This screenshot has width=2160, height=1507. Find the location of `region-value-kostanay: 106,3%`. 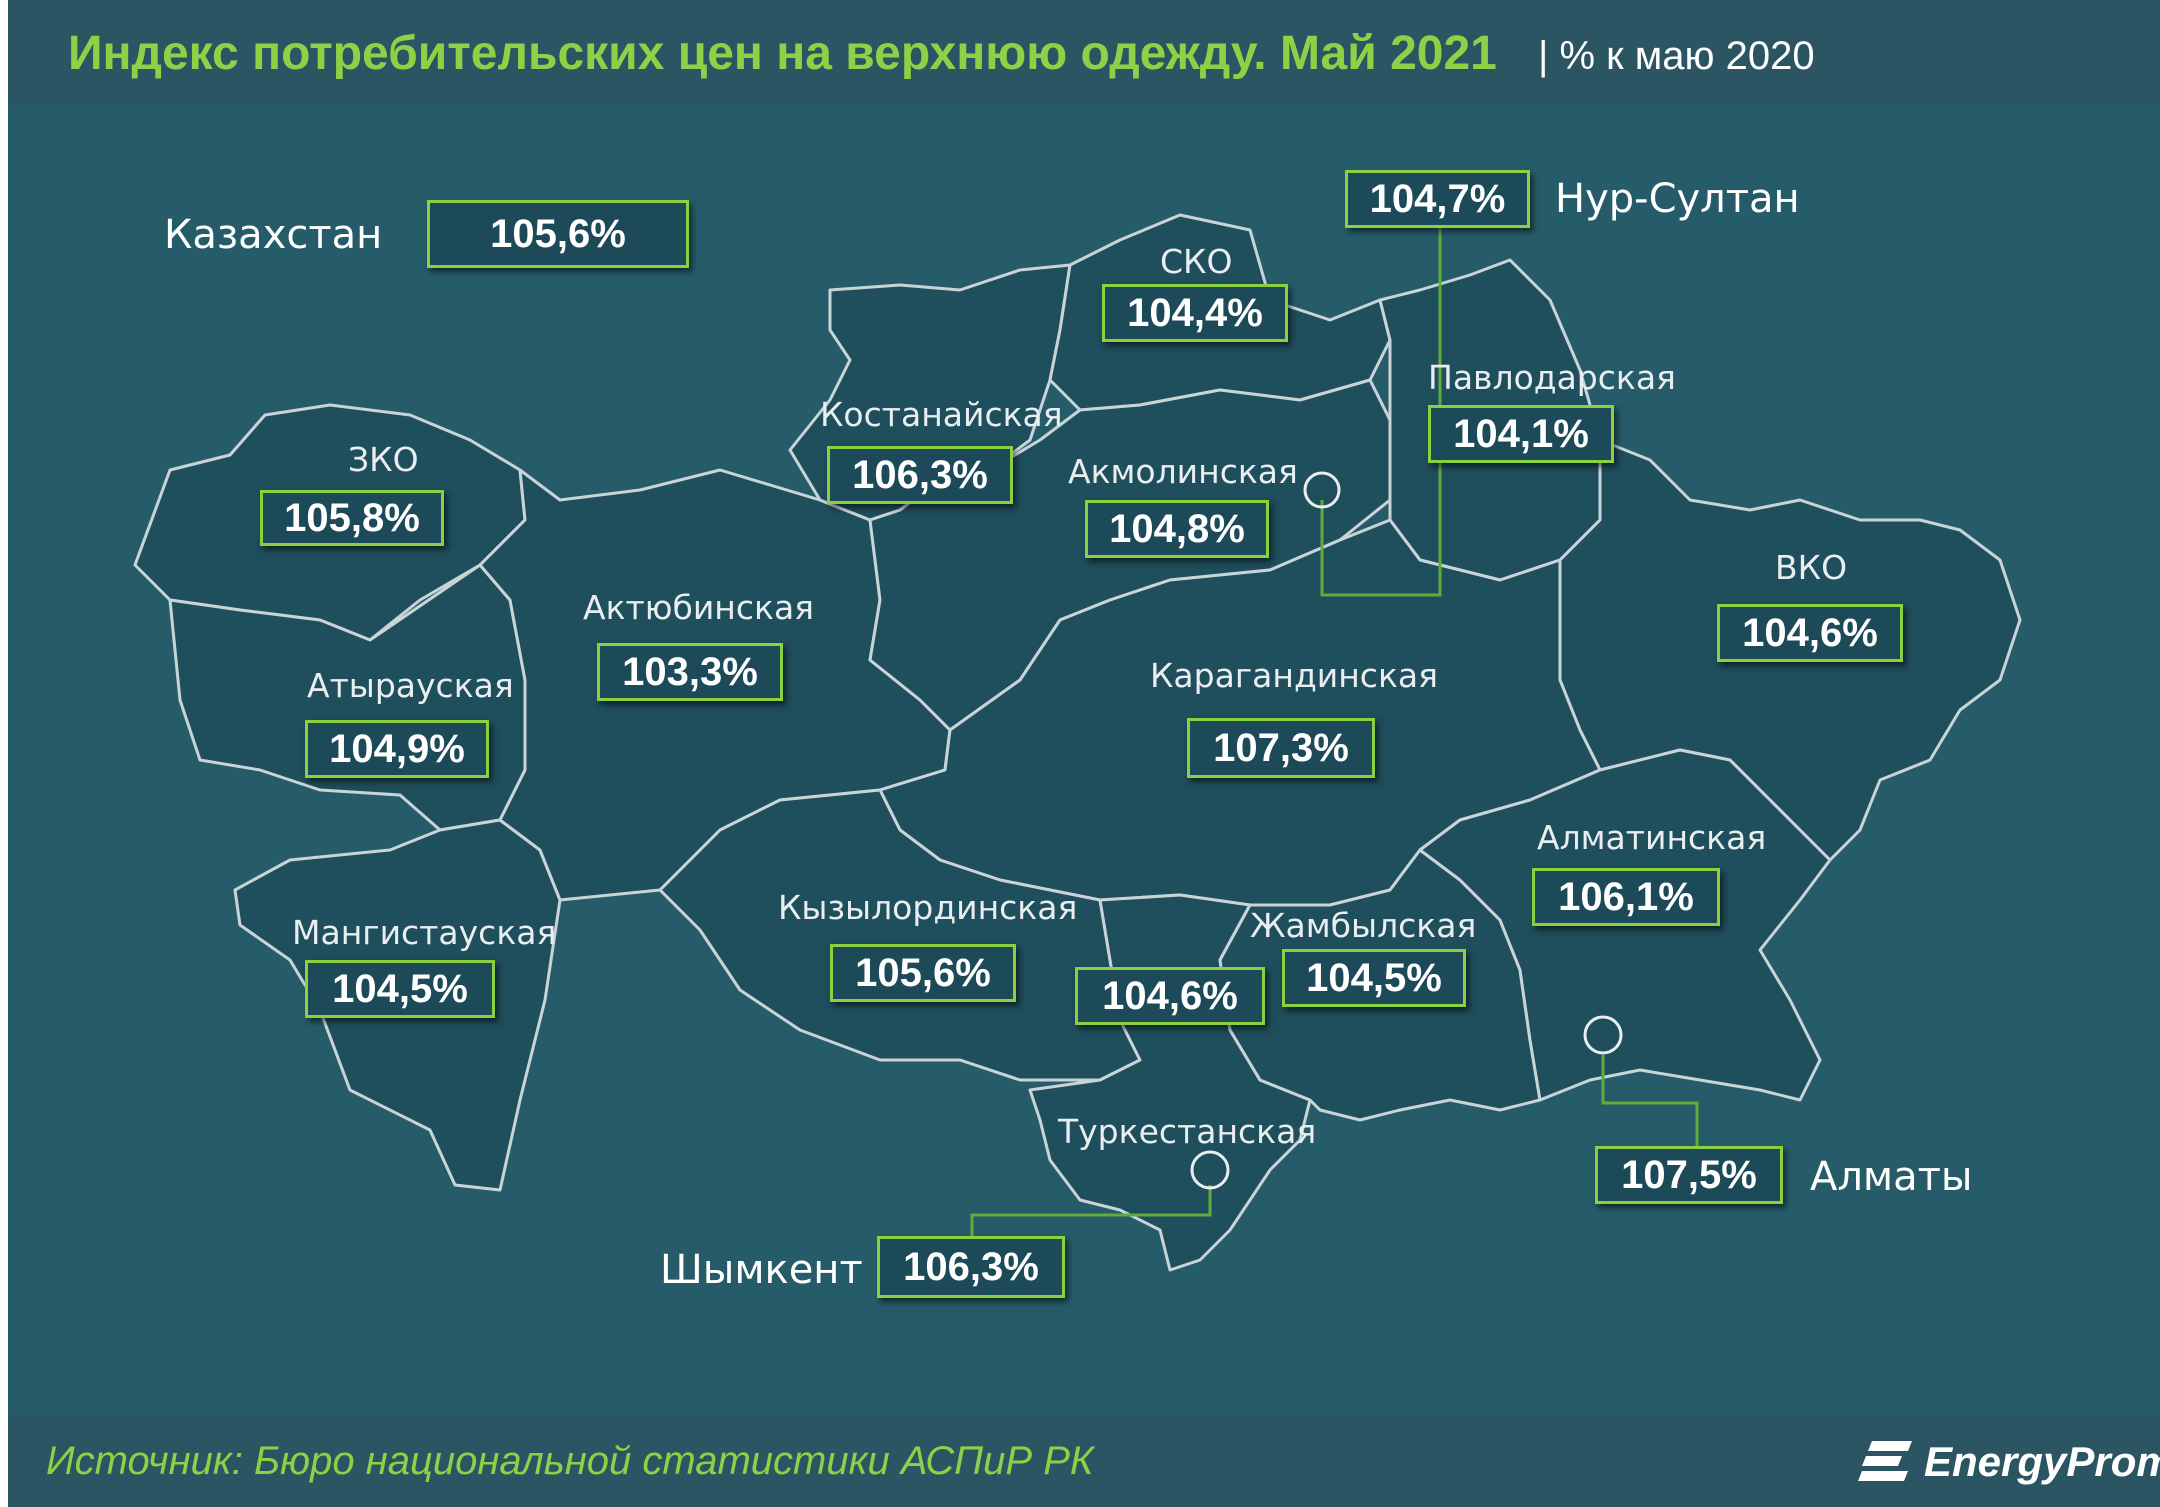

region-value-kostanay: 106,3% is located at coordinates (920, 475).